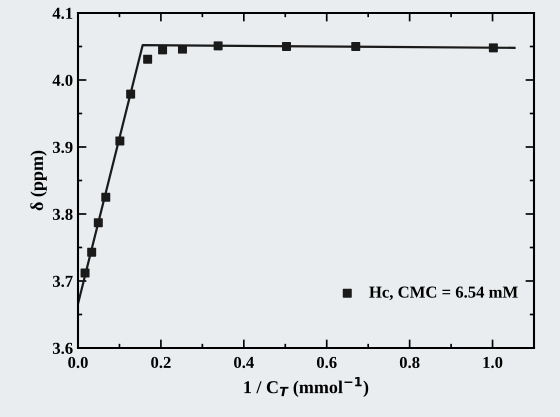 This screenshot has height=417, width=560. I want to click on x-tick-label: 0.0, so click(78, 362).